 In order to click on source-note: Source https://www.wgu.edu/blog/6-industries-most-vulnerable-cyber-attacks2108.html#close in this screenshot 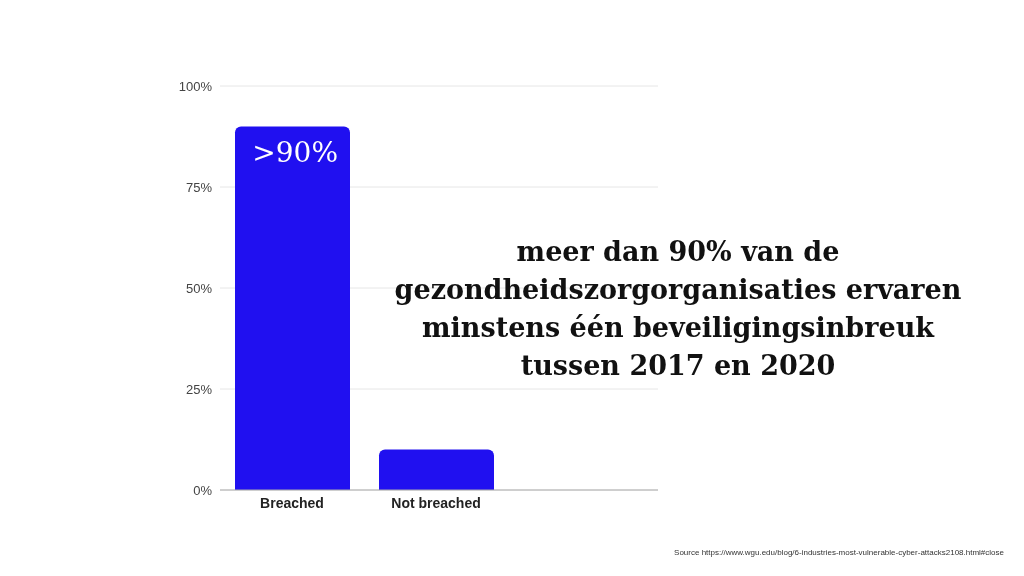, I will do `click(839, 552)`.